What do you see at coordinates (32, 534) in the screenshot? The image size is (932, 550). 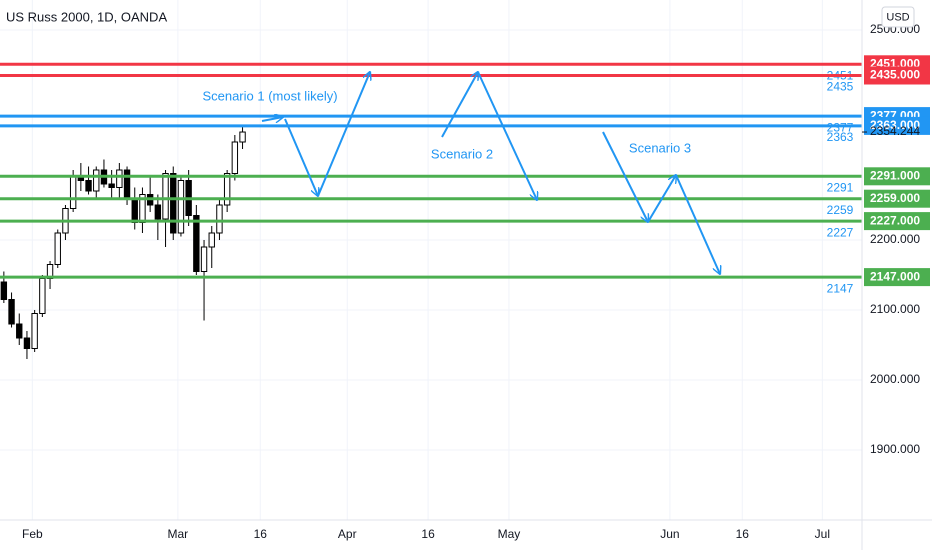 I see `x-tick-label: Feb` at bounding box center [32, 534].